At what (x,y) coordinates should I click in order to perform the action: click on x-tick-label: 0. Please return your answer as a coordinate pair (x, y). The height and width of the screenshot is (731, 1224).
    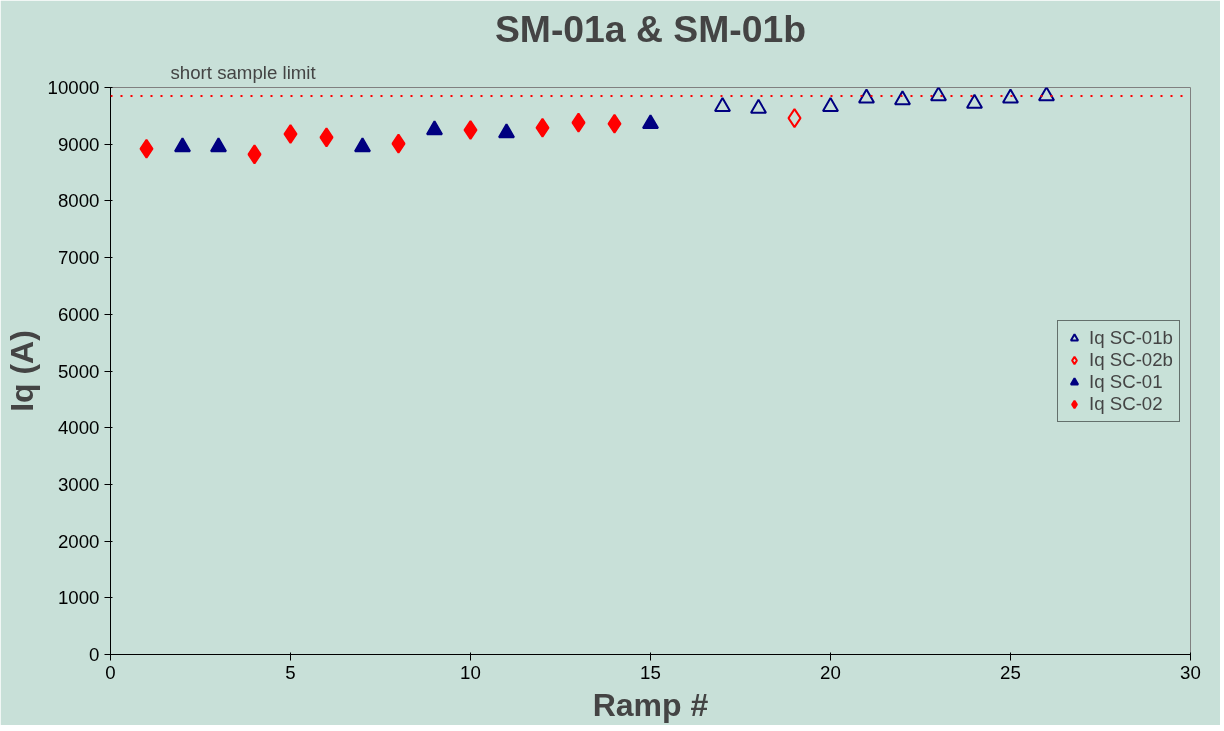
    Looking at the image, I should click on (110, 672).